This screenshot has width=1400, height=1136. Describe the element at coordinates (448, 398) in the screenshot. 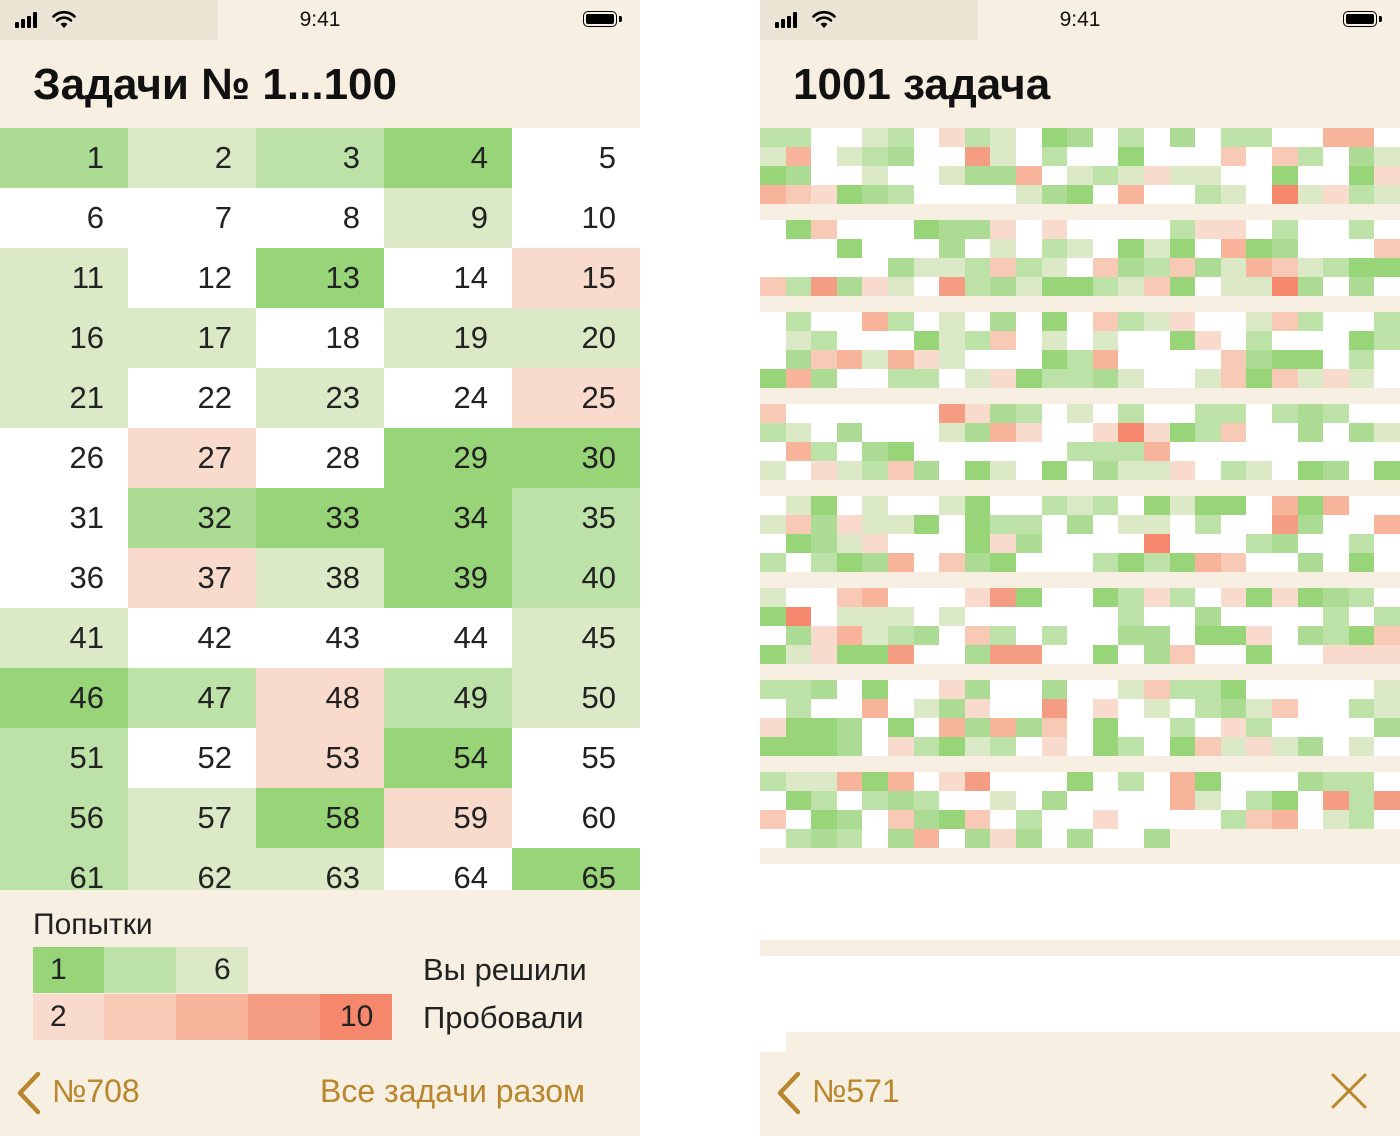

I see `task-cell-24: 24` at that location.